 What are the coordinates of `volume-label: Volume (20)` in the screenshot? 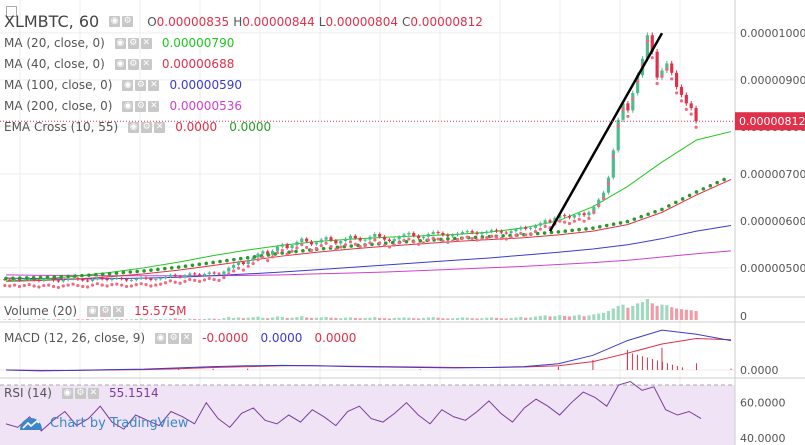 It's located at (41, 311).